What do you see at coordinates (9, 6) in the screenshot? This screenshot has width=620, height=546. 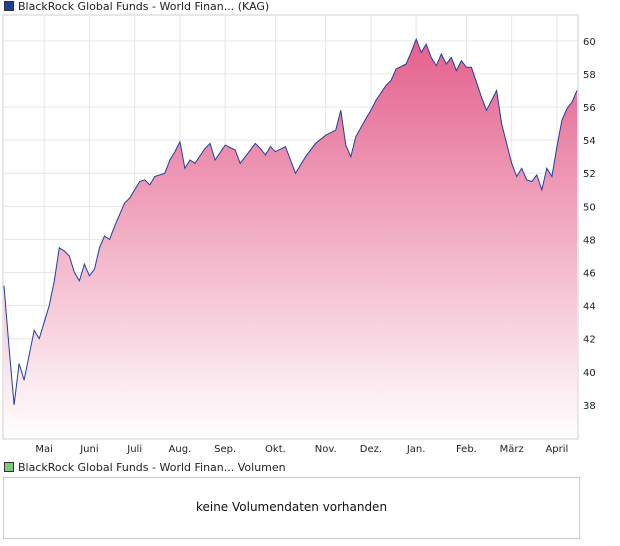 I see `price-legend-swatch` at bounding box center [9, 6].